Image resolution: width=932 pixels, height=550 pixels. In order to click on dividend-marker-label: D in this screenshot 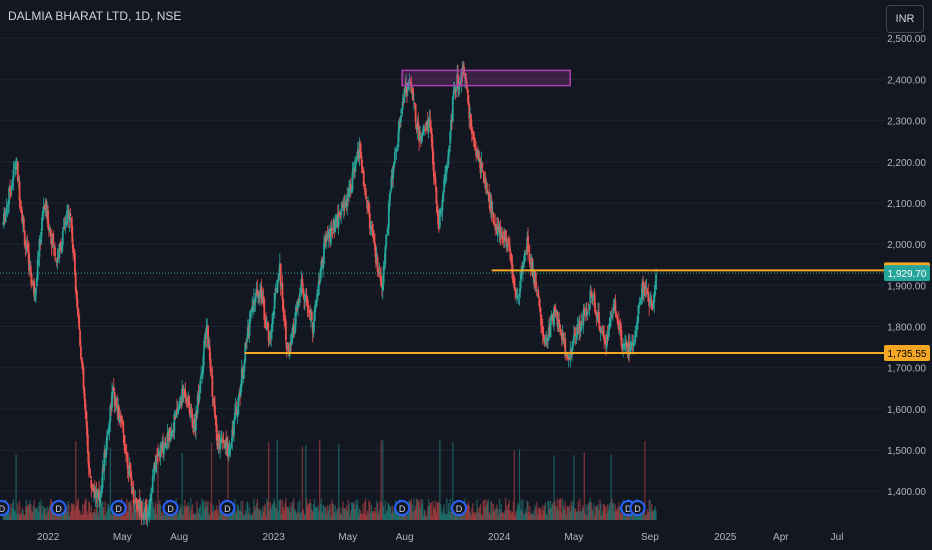, I will do `click(118, 509)`.